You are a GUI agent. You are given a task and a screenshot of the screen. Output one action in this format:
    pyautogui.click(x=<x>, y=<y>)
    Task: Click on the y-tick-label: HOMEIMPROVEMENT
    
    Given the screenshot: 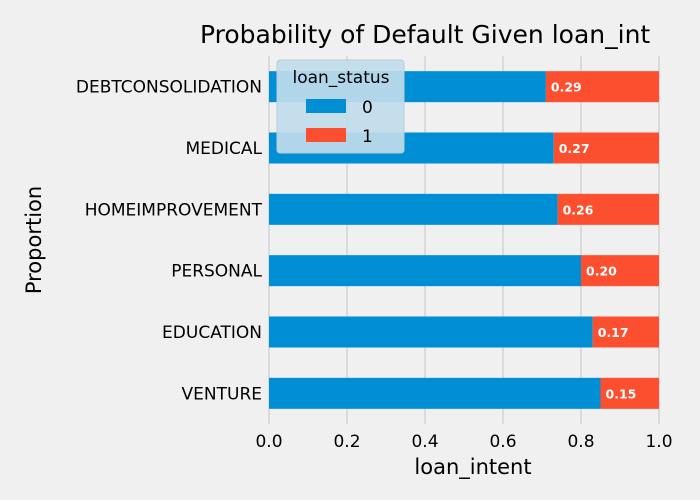 What is the action you would take?
    pyautogui.click(x=174, y=210)
    